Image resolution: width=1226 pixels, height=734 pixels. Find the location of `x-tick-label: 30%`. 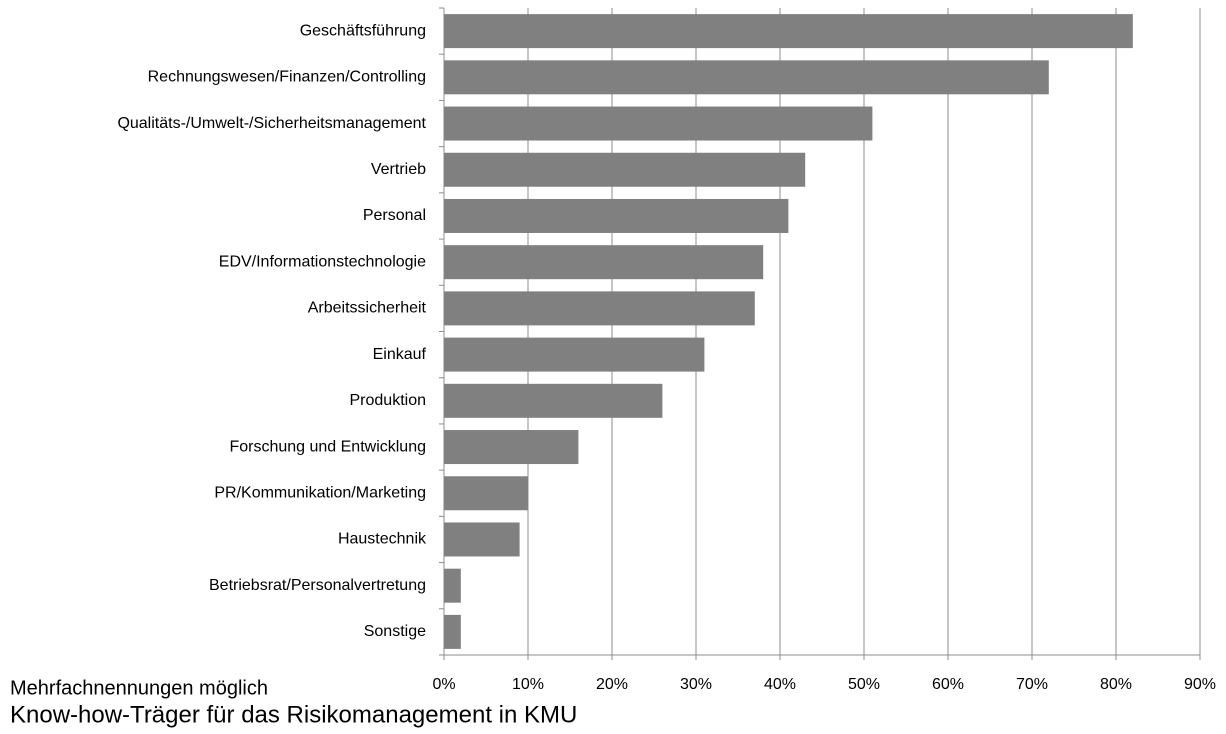

x-tick-label: 30% is located at coordinates (696, 684).